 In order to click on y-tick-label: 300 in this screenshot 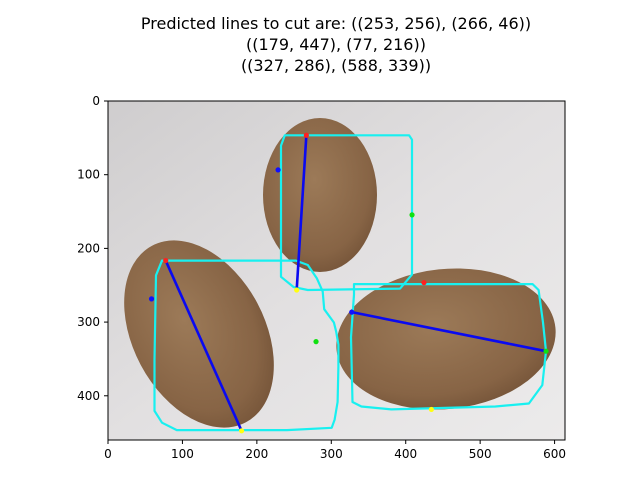, I will do `click(88, 322)`.